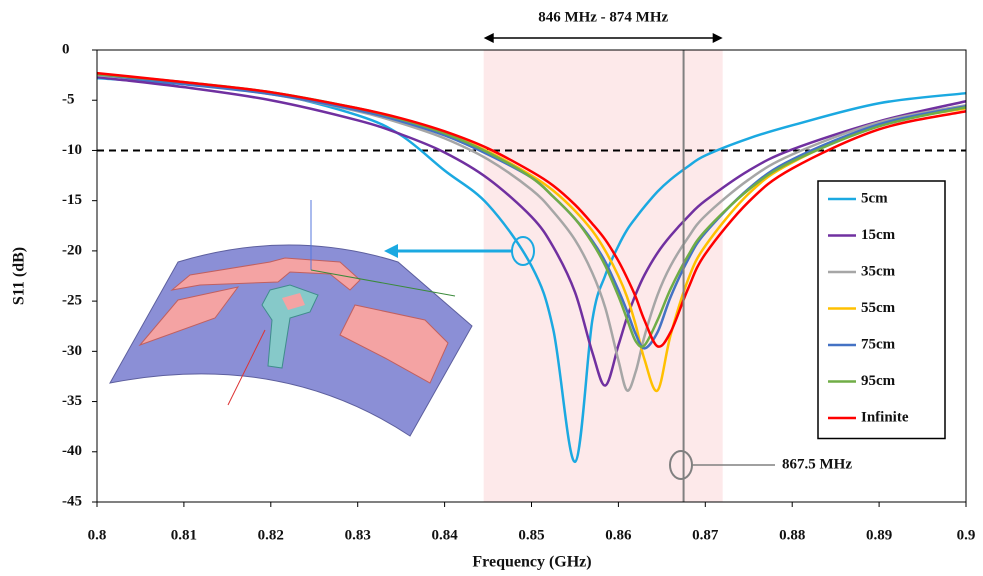  I want to click on y-tick-label: -10, so click(72, 150).